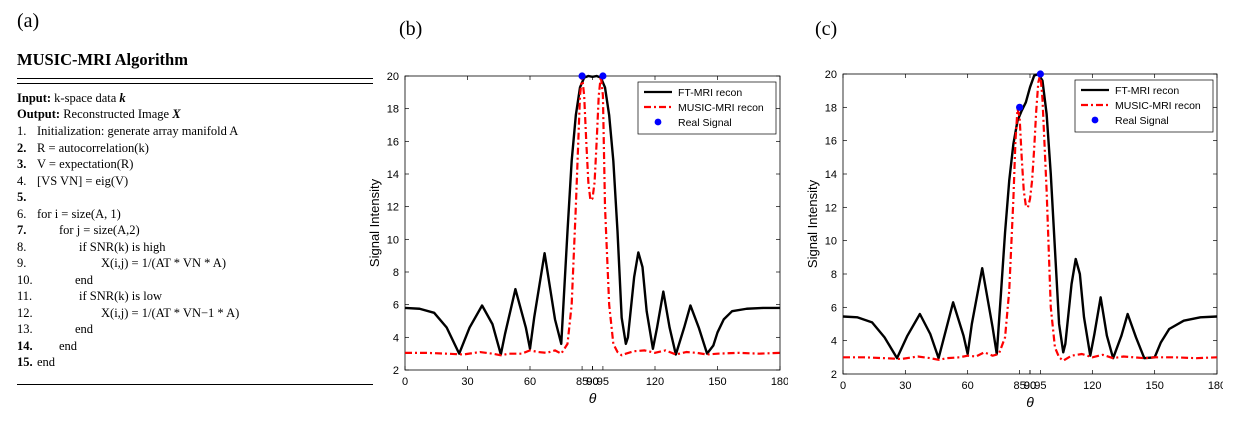  I want to click on input-text: k-space data, so click(85, 98).